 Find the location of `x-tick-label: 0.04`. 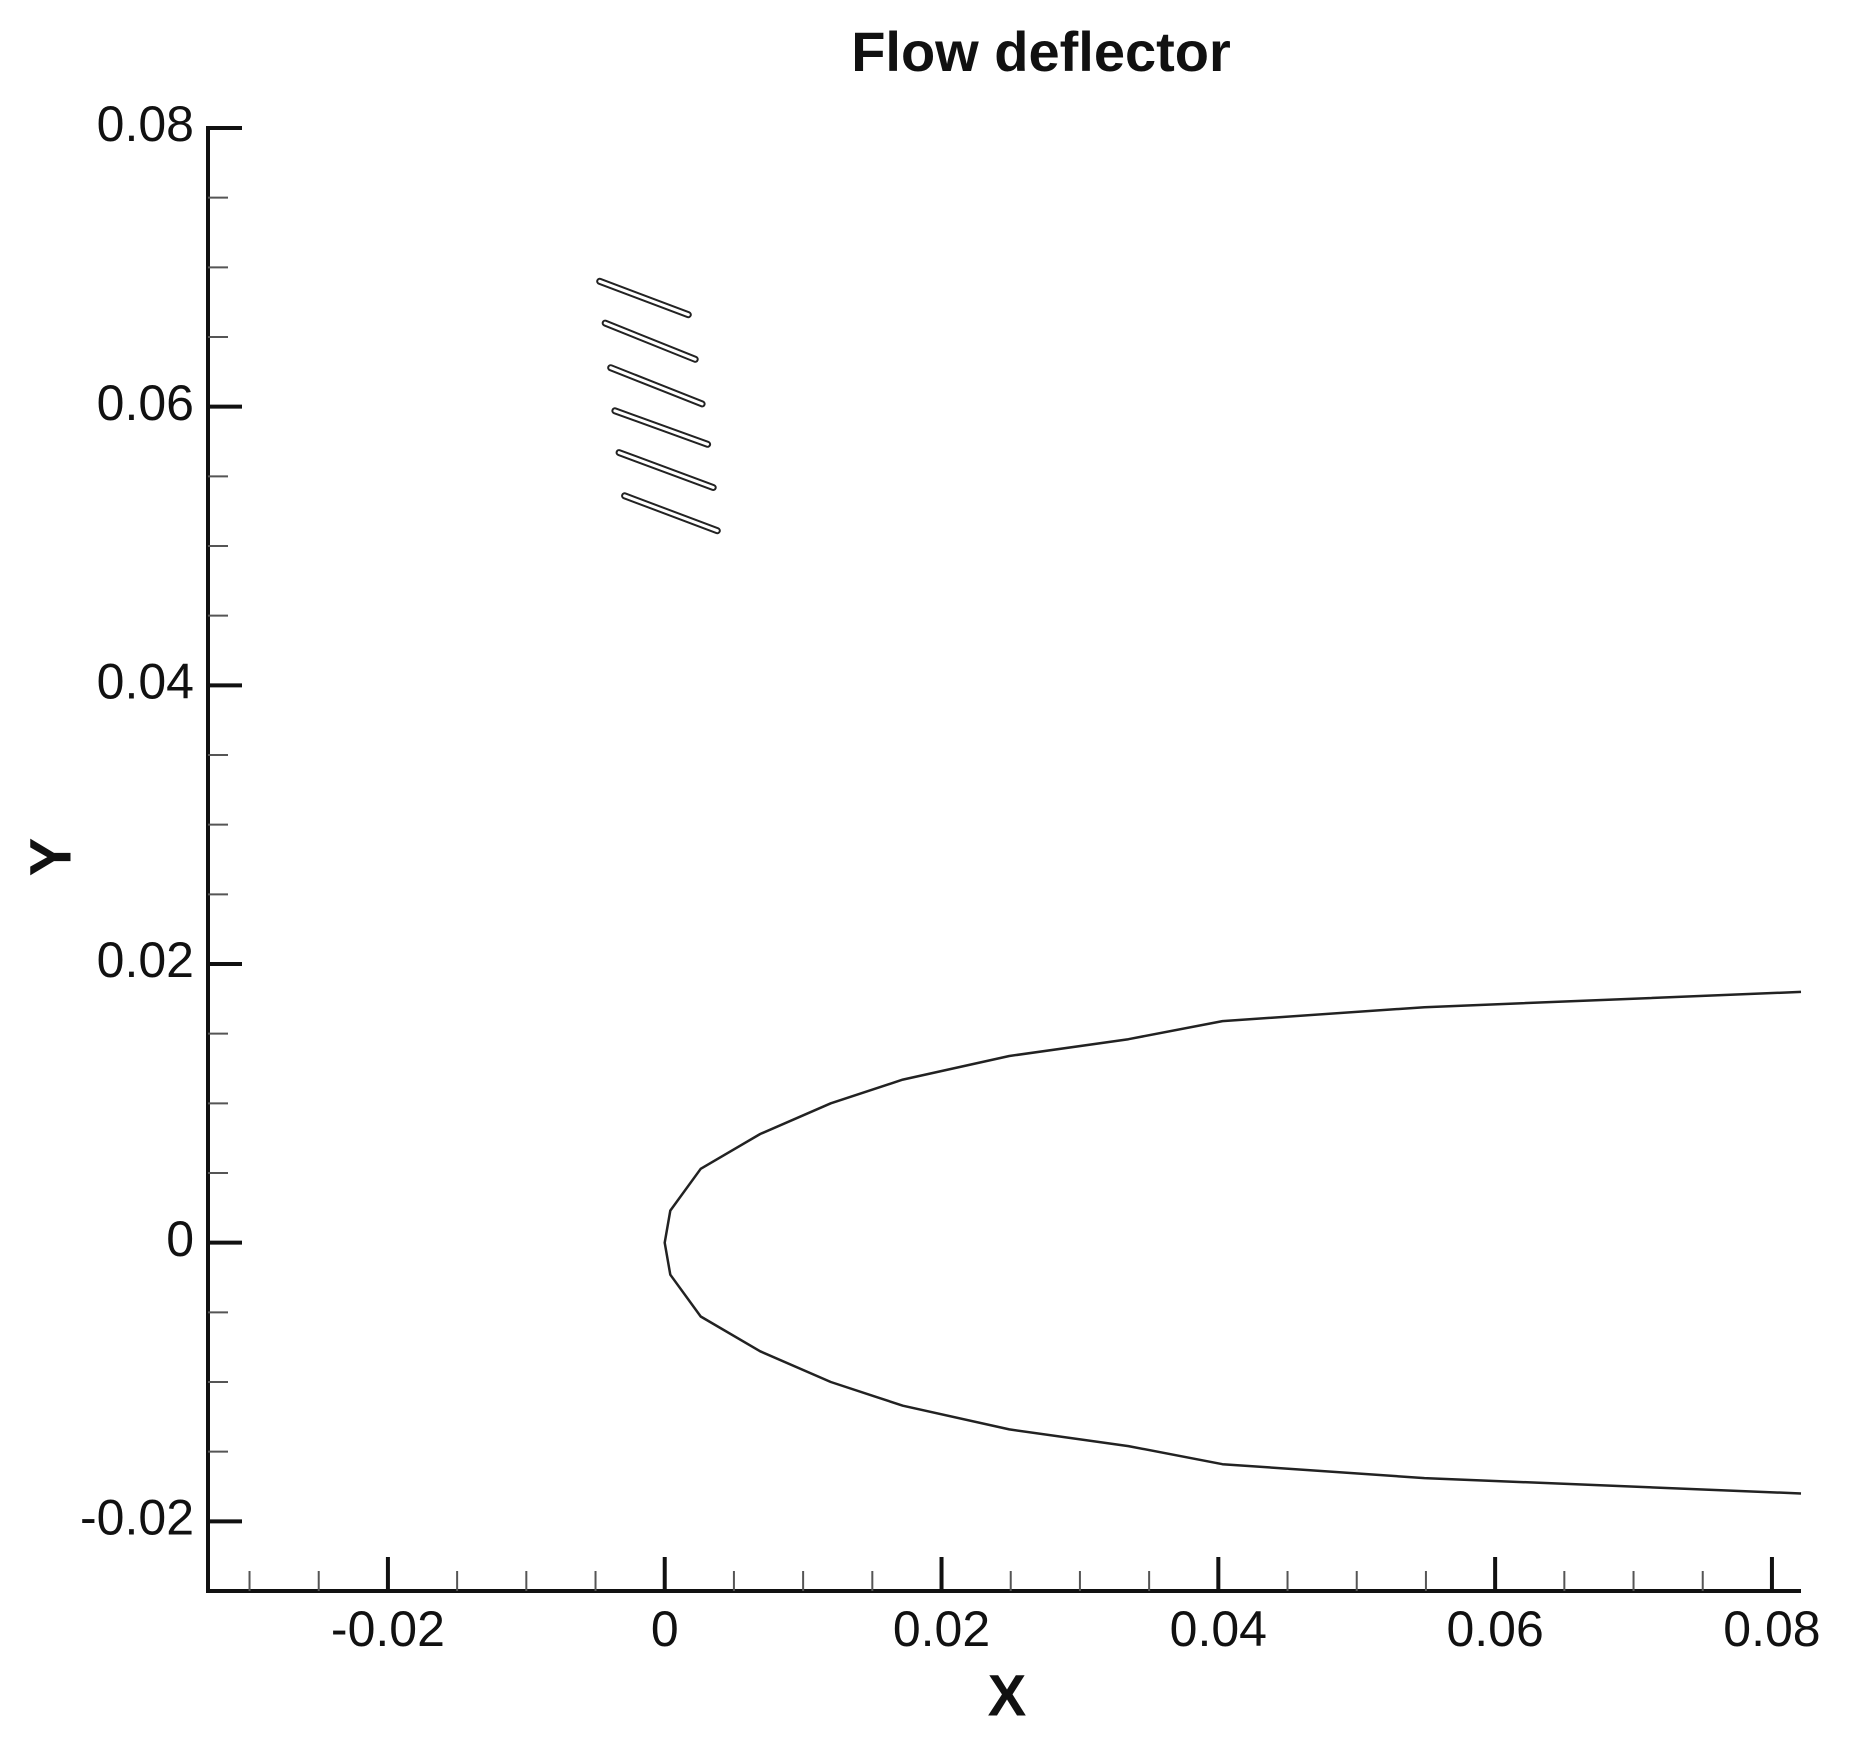

x-tick-label: 0.04 is located at coordinates (1218, 1629).